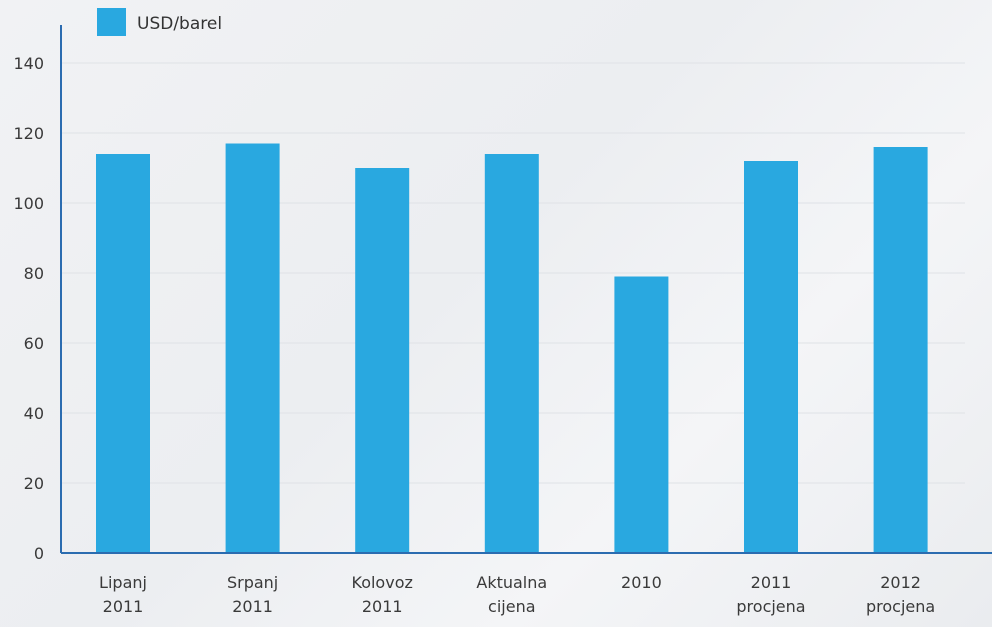 The image size is (992, 627). I want to click on x-tick-label: Lipanj 2011, so click(123, 594).